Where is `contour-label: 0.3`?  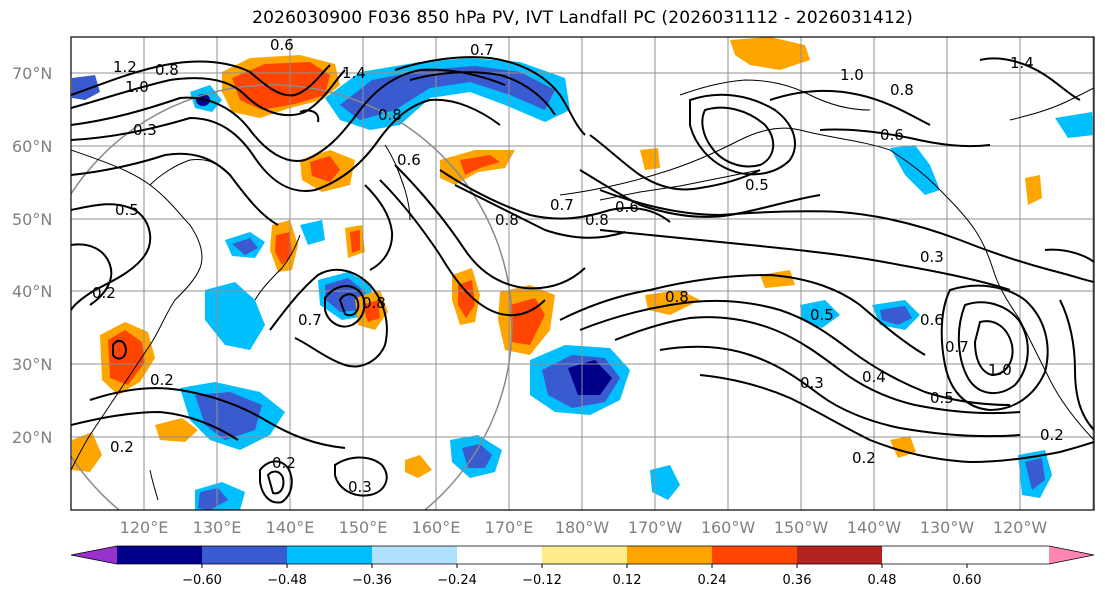 contour-label: 0.3 is located at coordinates (360, 487).